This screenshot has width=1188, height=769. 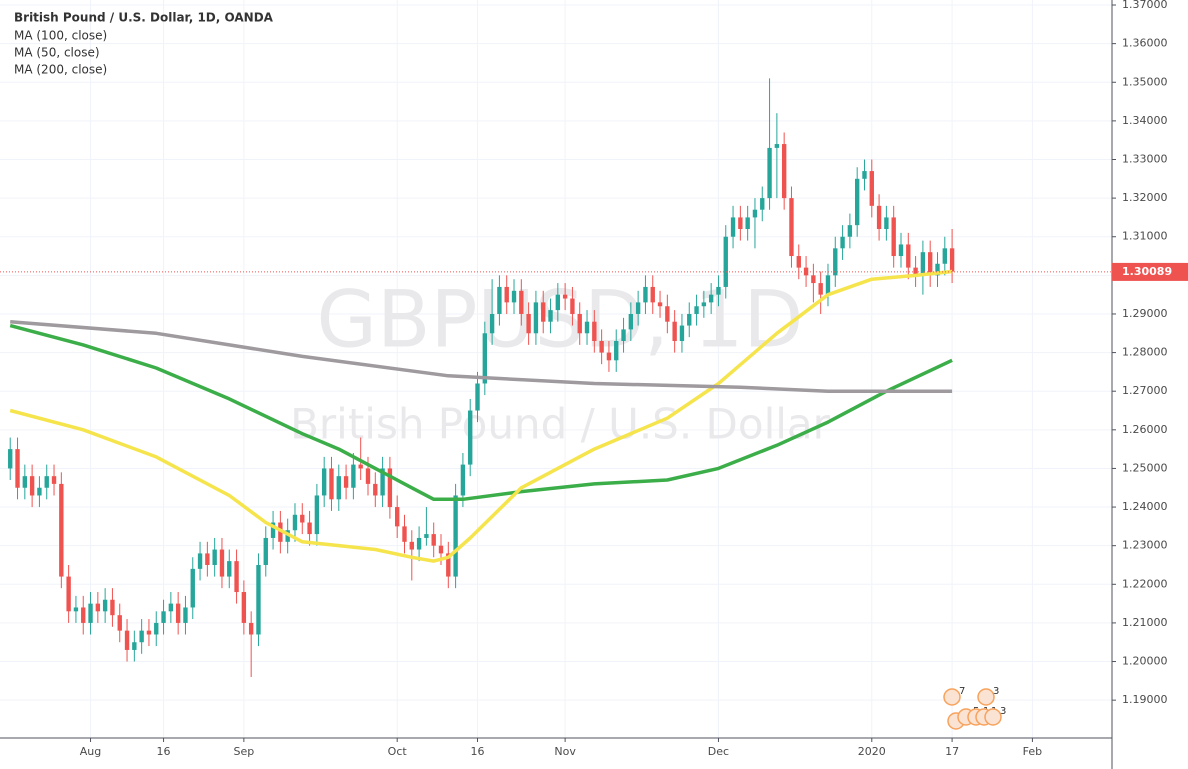 What do you see at coordinates (560, 424) in the screenshot?
I see `watermark-subtitle: British Pound / U.S. Dollar` at bounding box center [560, 424].